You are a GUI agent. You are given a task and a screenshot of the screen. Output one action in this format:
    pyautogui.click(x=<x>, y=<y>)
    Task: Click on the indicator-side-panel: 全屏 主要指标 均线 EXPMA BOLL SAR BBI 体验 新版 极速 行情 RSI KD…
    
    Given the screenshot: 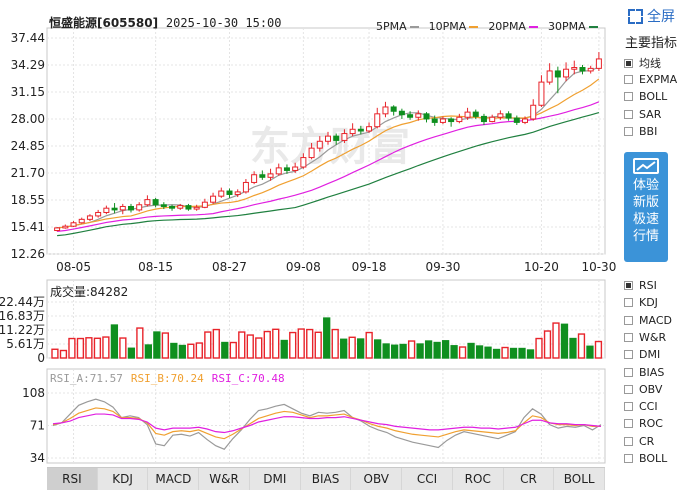 What is the action you would take?
    pyautogui.click(x=657, y=250)
    